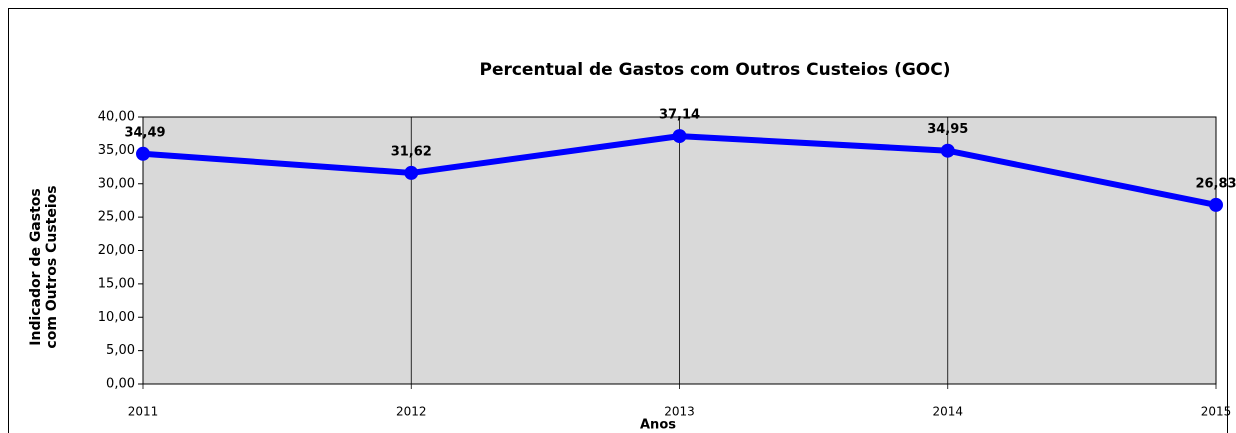 The height and width of the screenshot is (433, 1236). What do you see at coordinates (679, 412) in the screenshot?
I see `x-tick-label: 2013` at bounding box center [679, 412].